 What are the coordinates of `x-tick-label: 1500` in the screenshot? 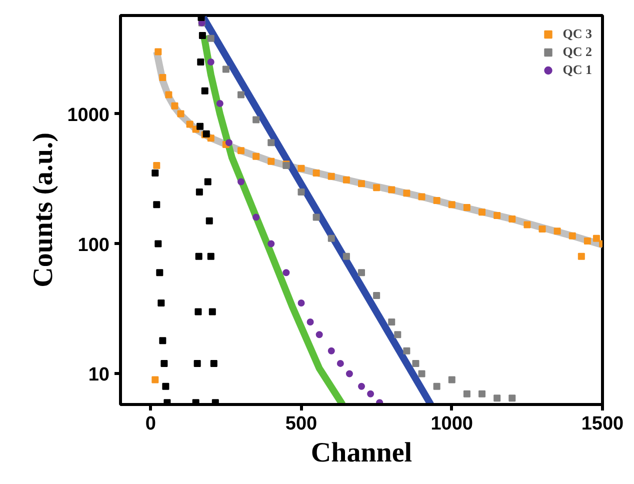 It's located at (602, 424).